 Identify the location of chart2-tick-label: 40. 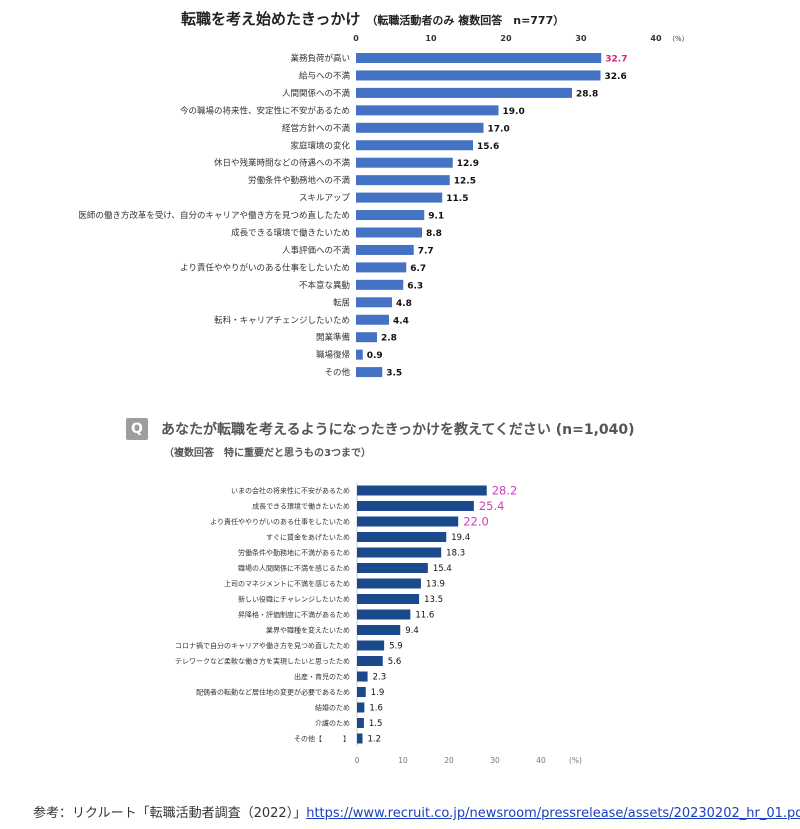
(541, 760).